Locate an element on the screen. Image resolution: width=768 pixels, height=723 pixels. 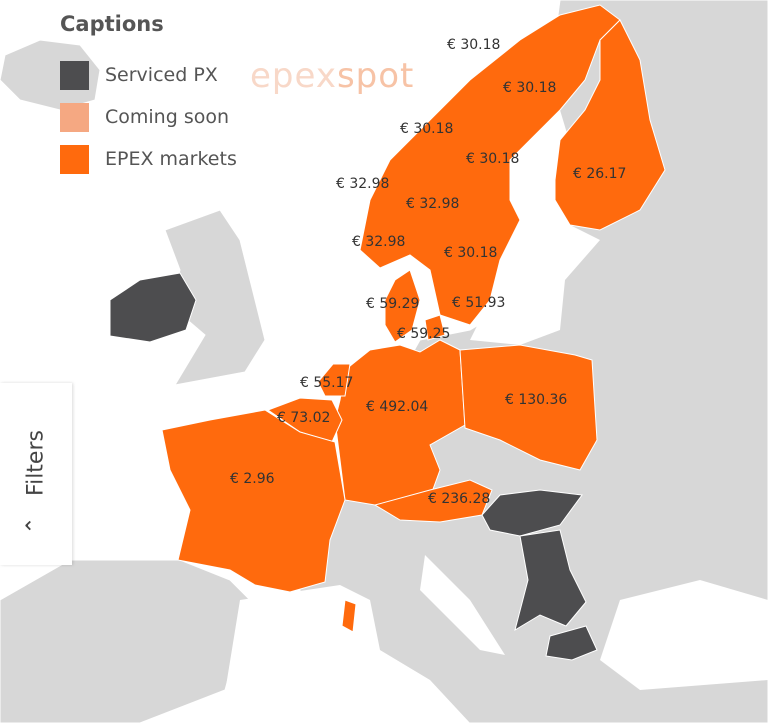
swatch-serviced is located at coordinates (74, 75).